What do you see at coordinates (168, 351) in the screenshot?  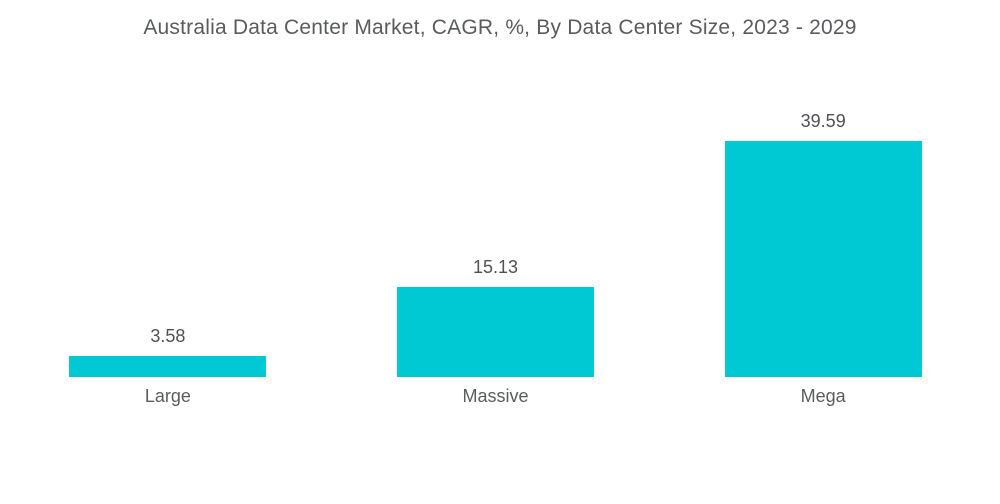 I see `bar-column-large: 3.58` at bounding box center [168, 351].